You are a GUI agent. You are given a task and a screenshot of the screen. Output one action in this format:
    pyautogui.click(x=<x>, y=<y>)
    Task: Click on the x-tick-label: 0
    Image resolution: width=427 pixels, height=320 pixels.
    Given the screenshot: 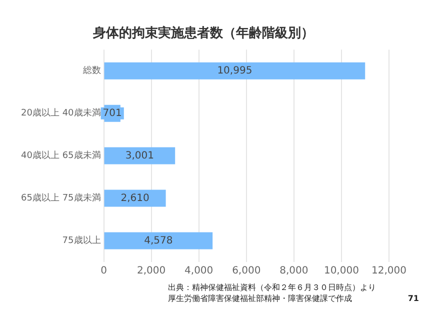 What is the action you would take?
    pyautogui.click(x=103, y=271)
    